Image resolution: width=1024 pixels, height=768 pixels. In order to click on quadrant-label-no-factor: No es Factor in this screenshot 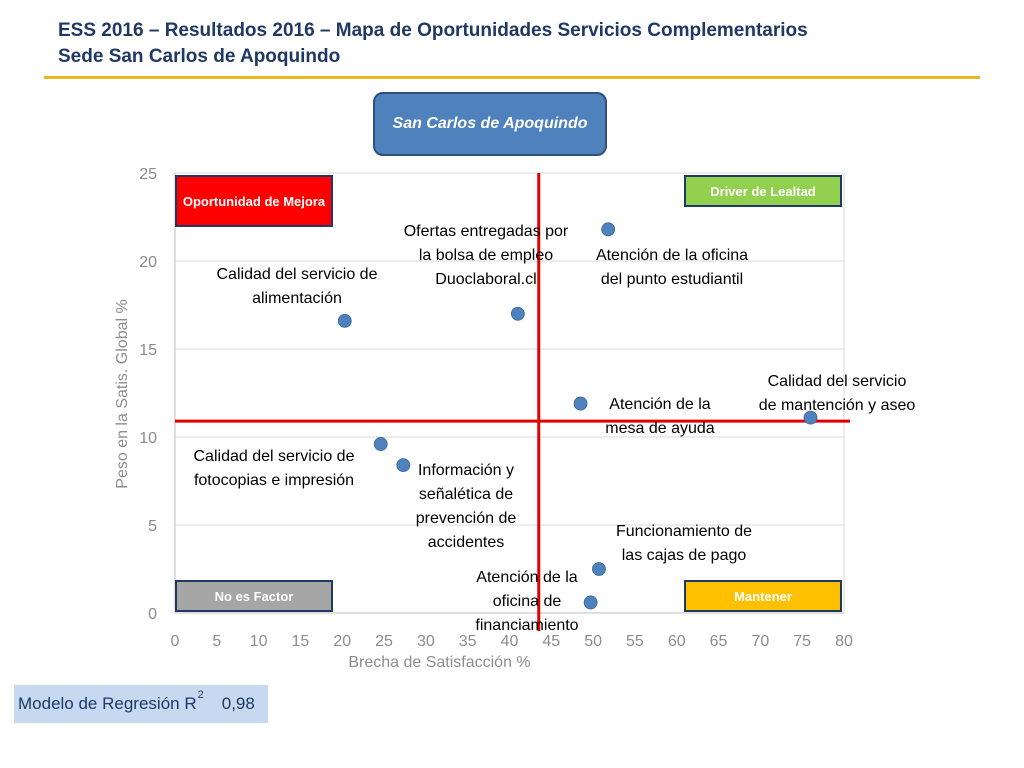, I will do `click(254, 596)`.